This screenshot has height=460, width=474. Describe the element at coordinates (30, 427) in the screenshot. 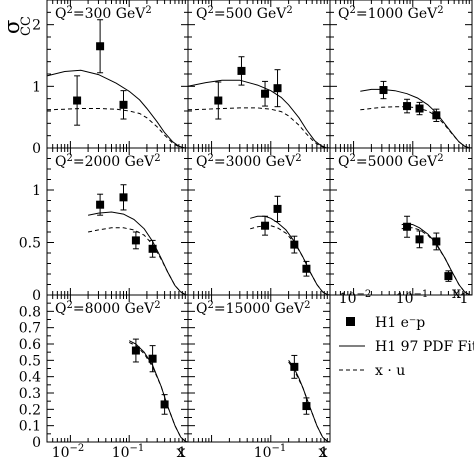

I see `y-tick-label: 0.1` at that location.